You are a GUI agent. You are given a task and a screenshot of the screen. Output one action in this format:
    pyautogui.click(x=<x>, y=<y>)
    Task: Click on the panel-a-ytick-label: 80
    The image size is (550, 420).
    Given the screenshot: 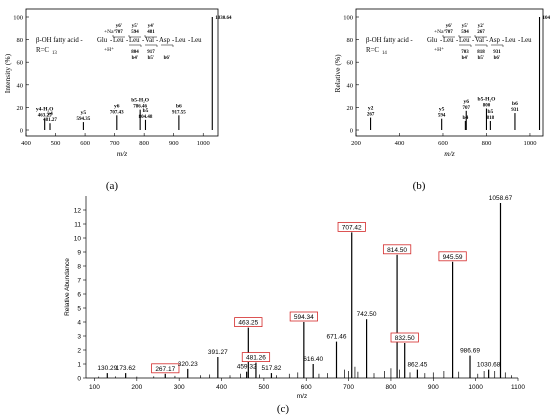 What is the action you would take?
    pyautogui.click(x=20, y=40)
    